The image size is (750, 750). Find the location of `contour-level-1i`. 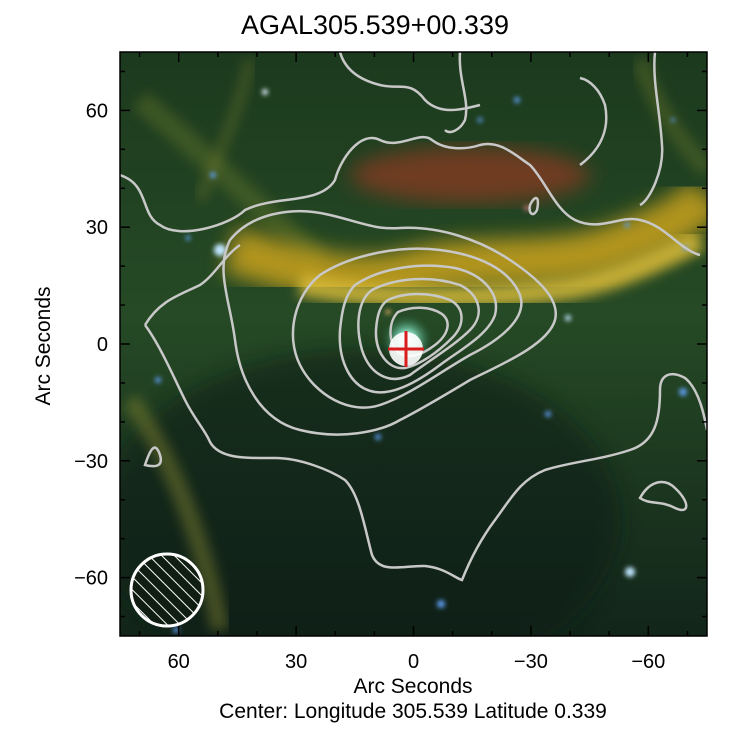

contour-level-1i is located at coordinates (663, 496).